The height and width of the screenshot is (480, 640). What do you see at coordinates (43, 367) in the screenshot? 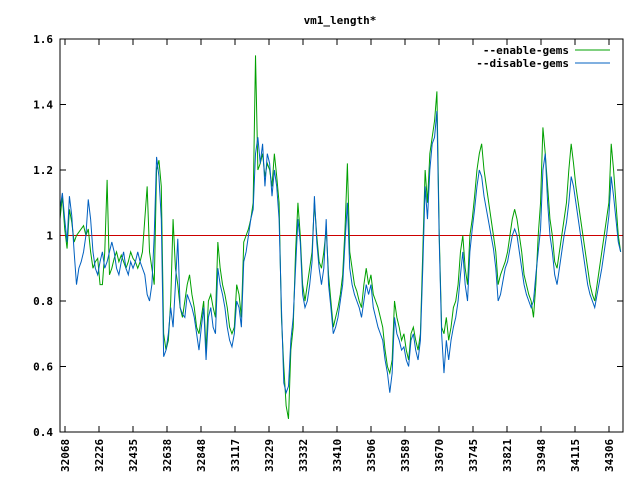
I see `y-tick-label: 0.6` at bounding box center [43, 367].